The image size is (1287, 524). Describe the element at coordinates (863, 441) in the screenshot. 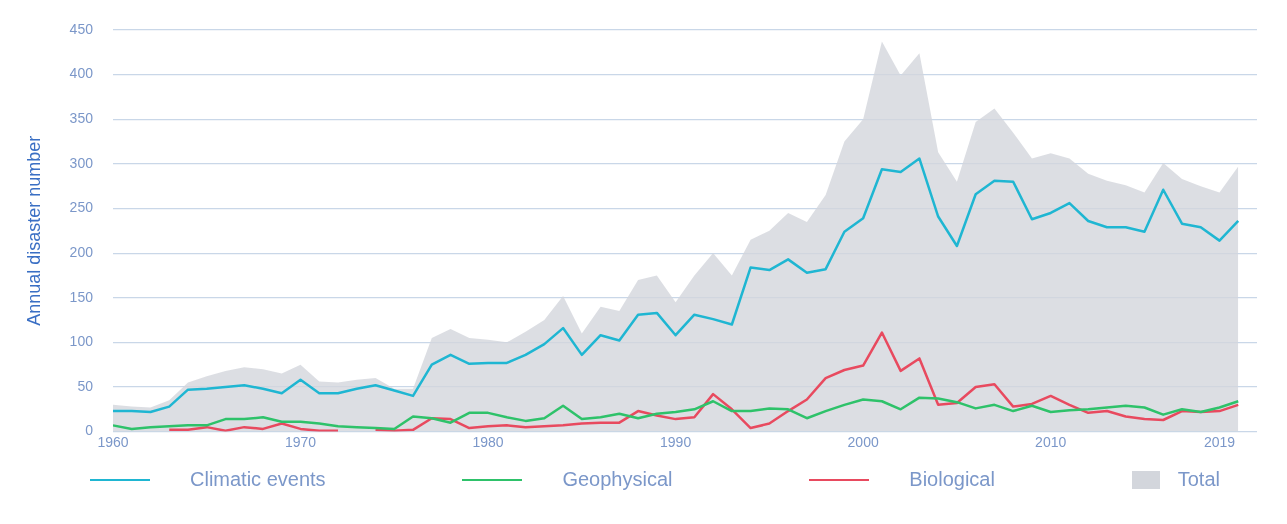

I see `x-tick-label: 2000` at that location.